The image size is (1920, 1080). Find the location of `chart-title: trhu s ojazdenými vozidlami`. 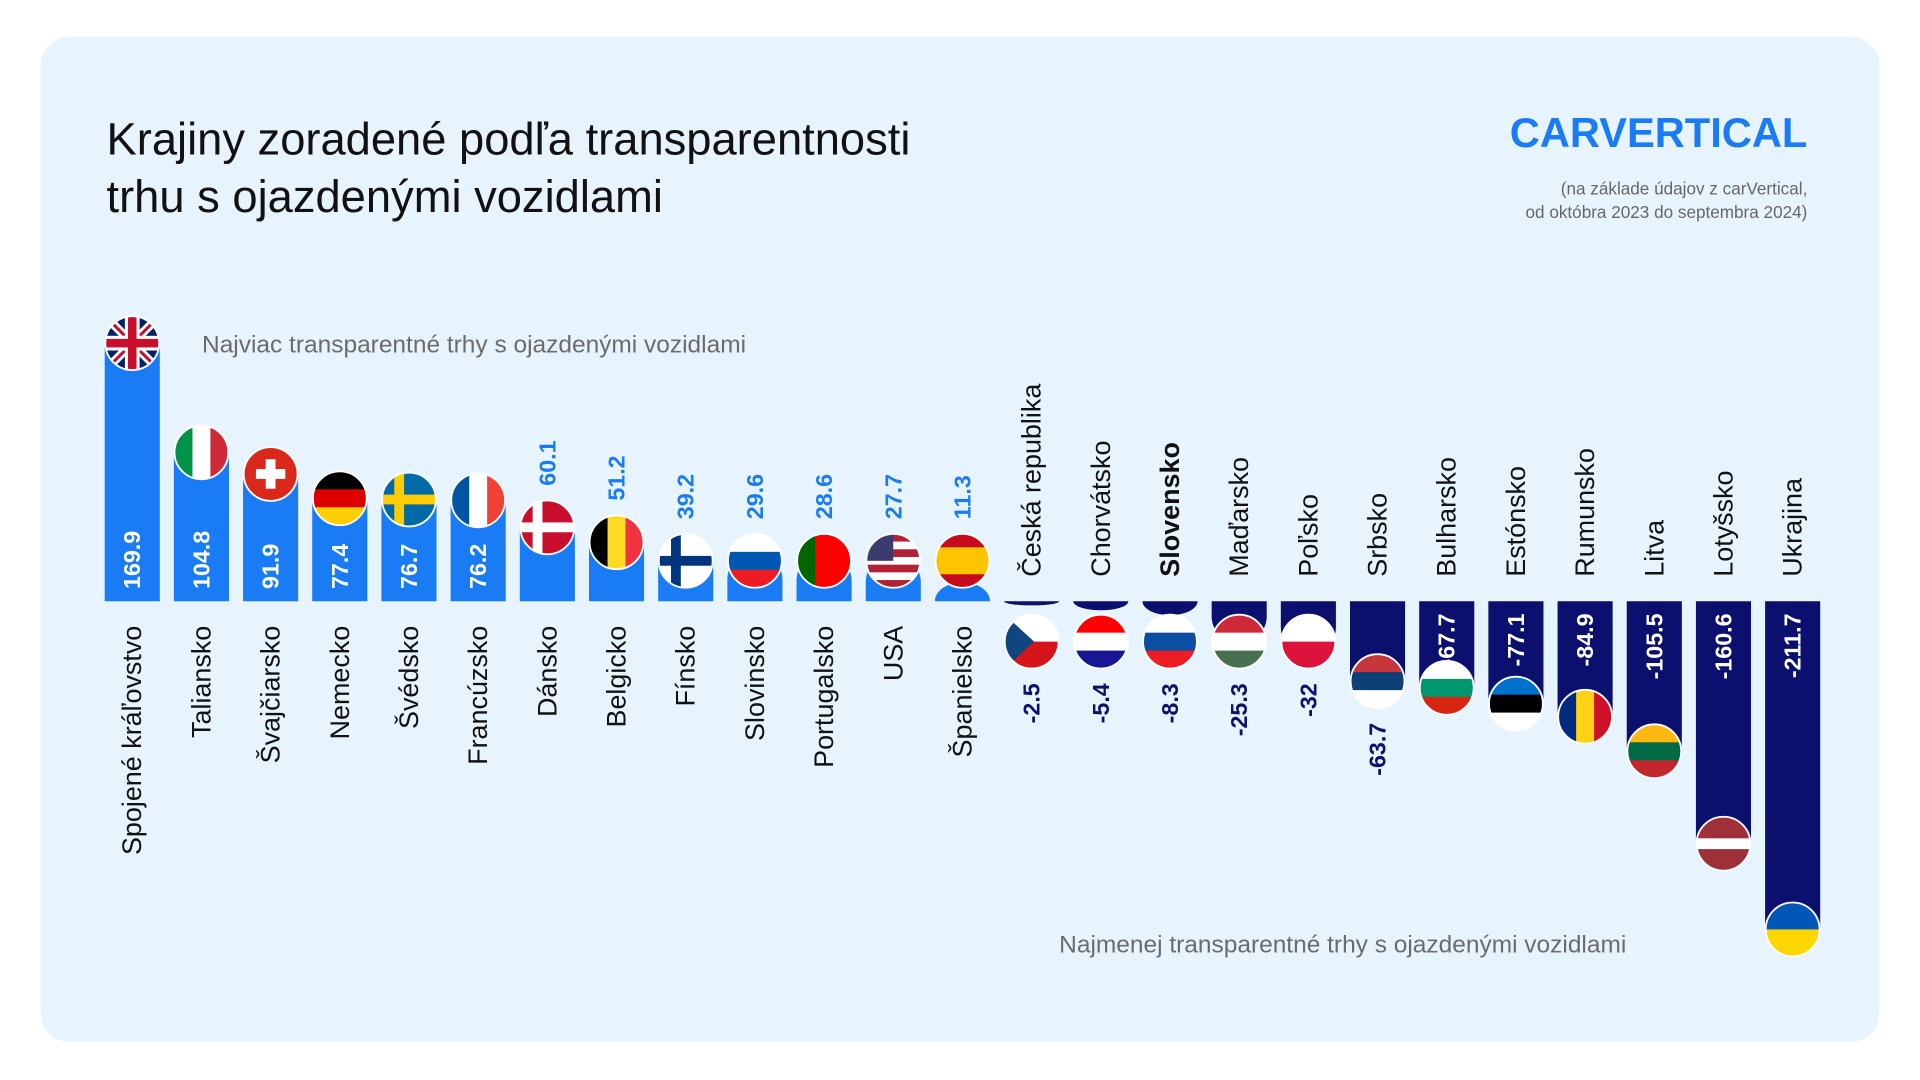

chart-title: trhu s ojazdenými vozidlami is located at coordinates (385, 196).